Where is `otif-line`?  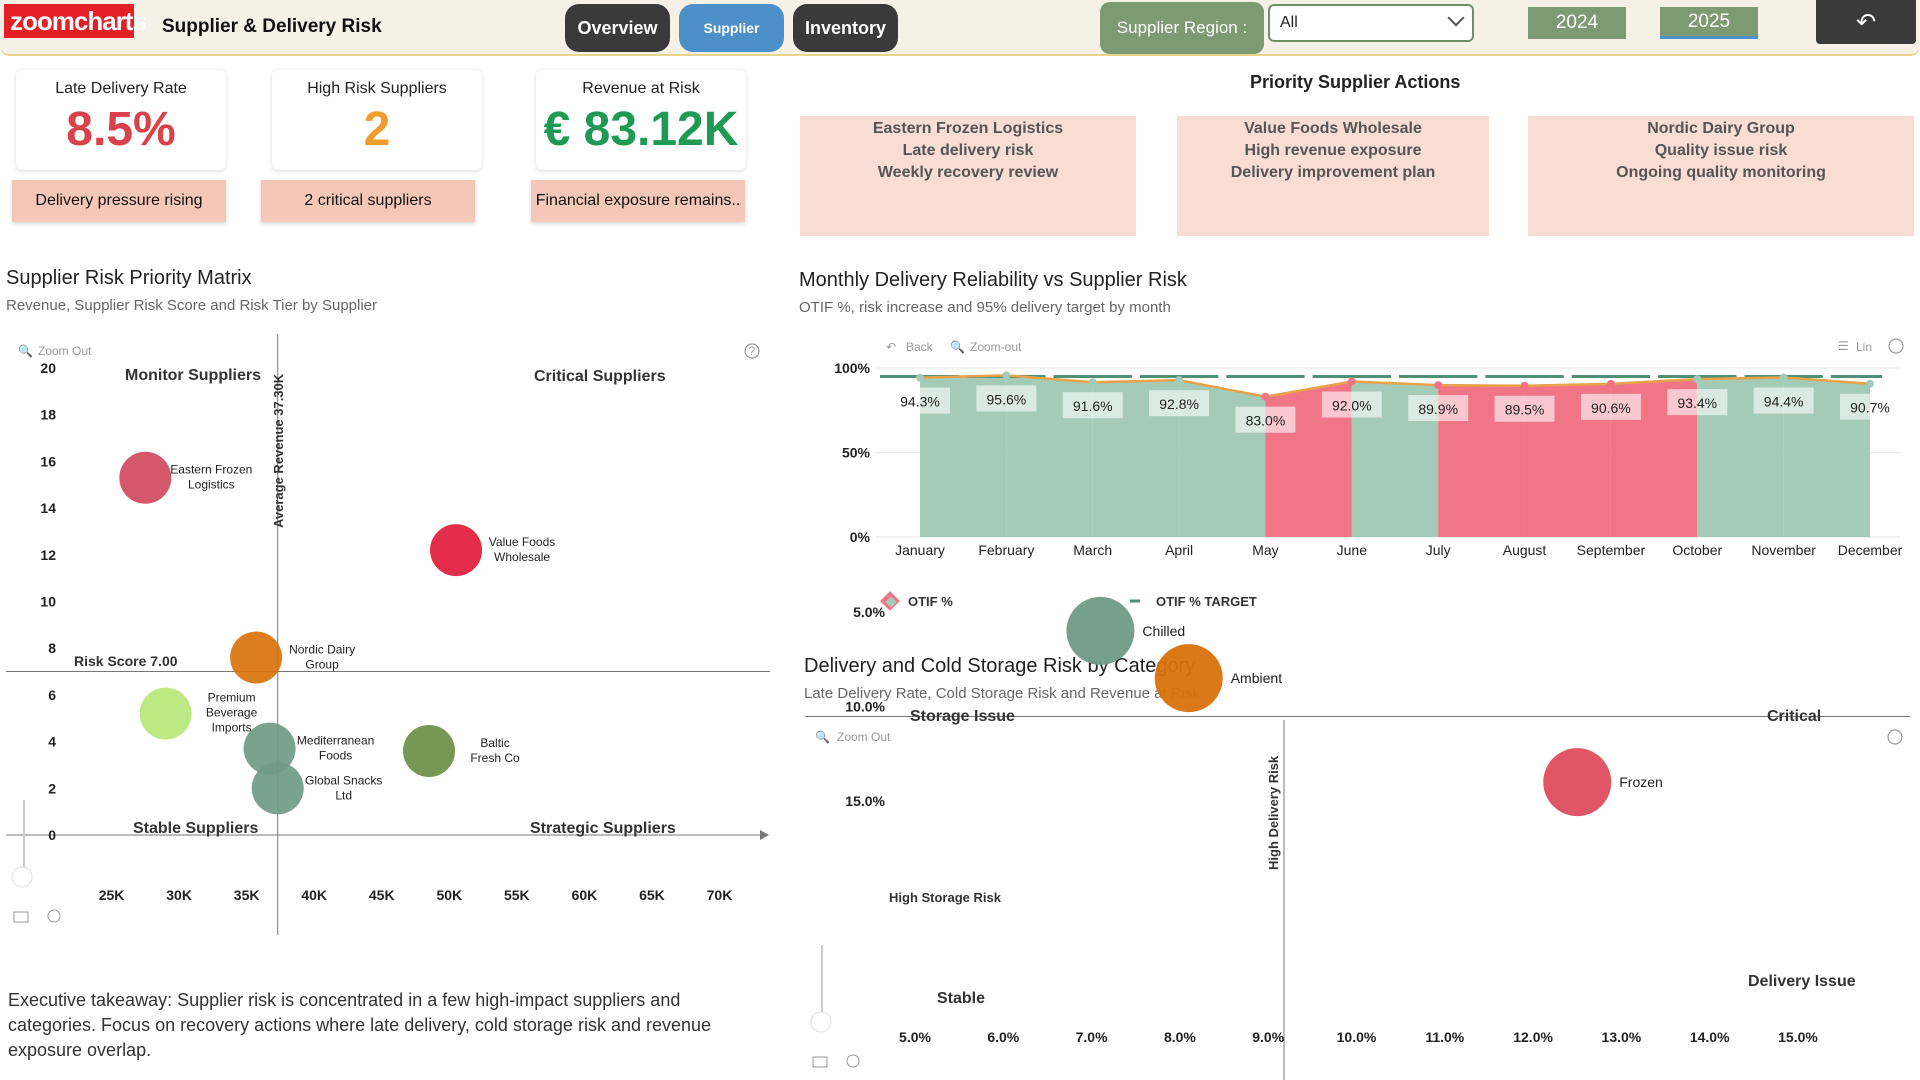
otif-line is located at coordinates (1395, 386).